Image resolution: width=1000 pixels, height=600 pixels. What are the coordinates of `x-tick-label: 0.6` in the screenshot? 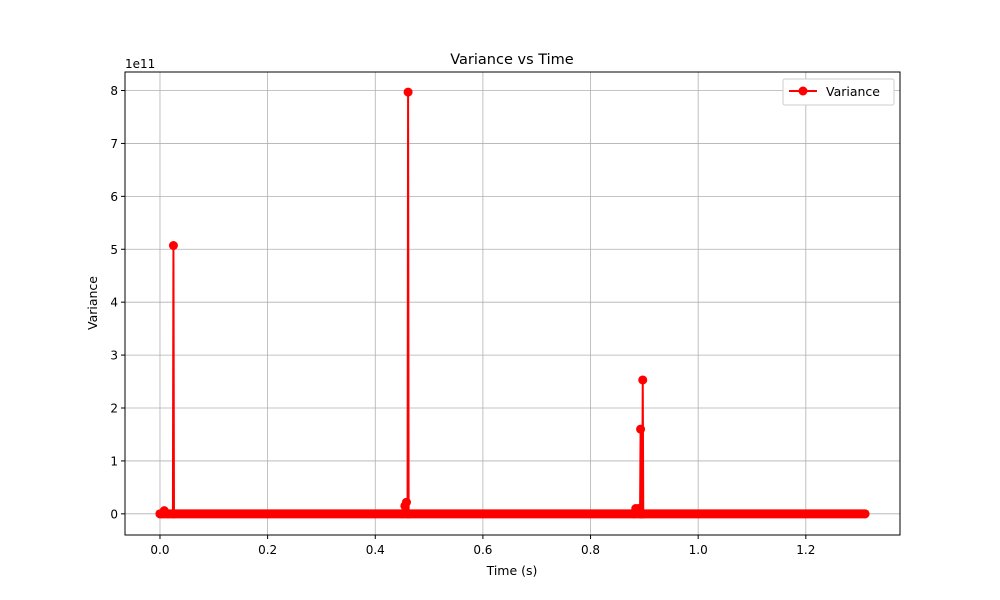 It's located at (482, 550).